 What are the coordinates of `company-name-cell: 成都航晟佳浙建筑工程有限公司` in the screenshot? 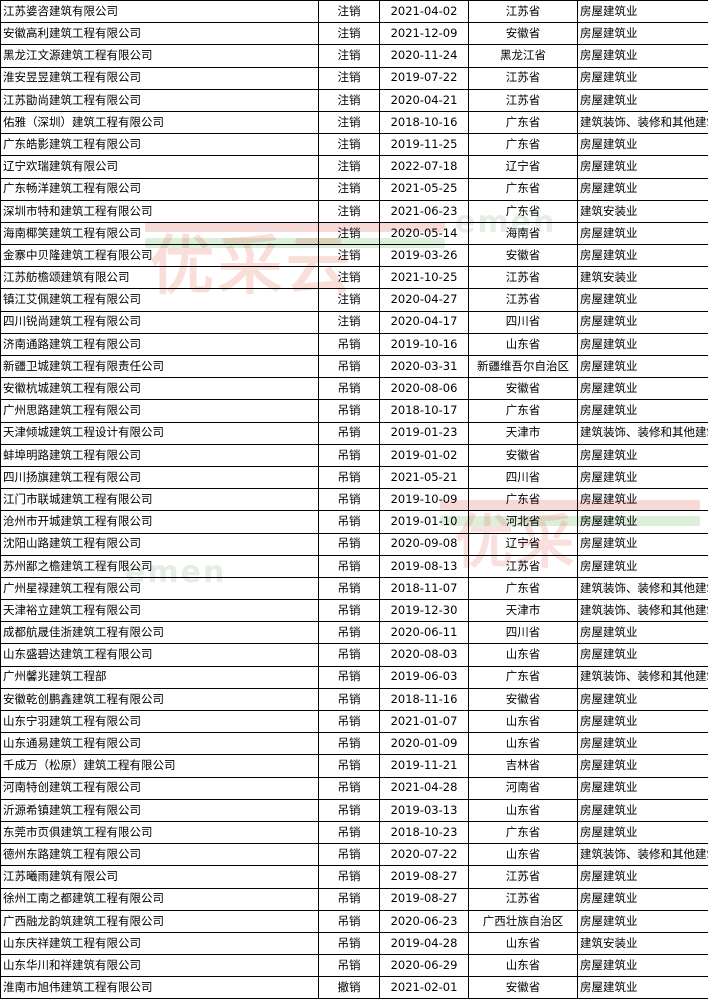 It's located at (160, 633).